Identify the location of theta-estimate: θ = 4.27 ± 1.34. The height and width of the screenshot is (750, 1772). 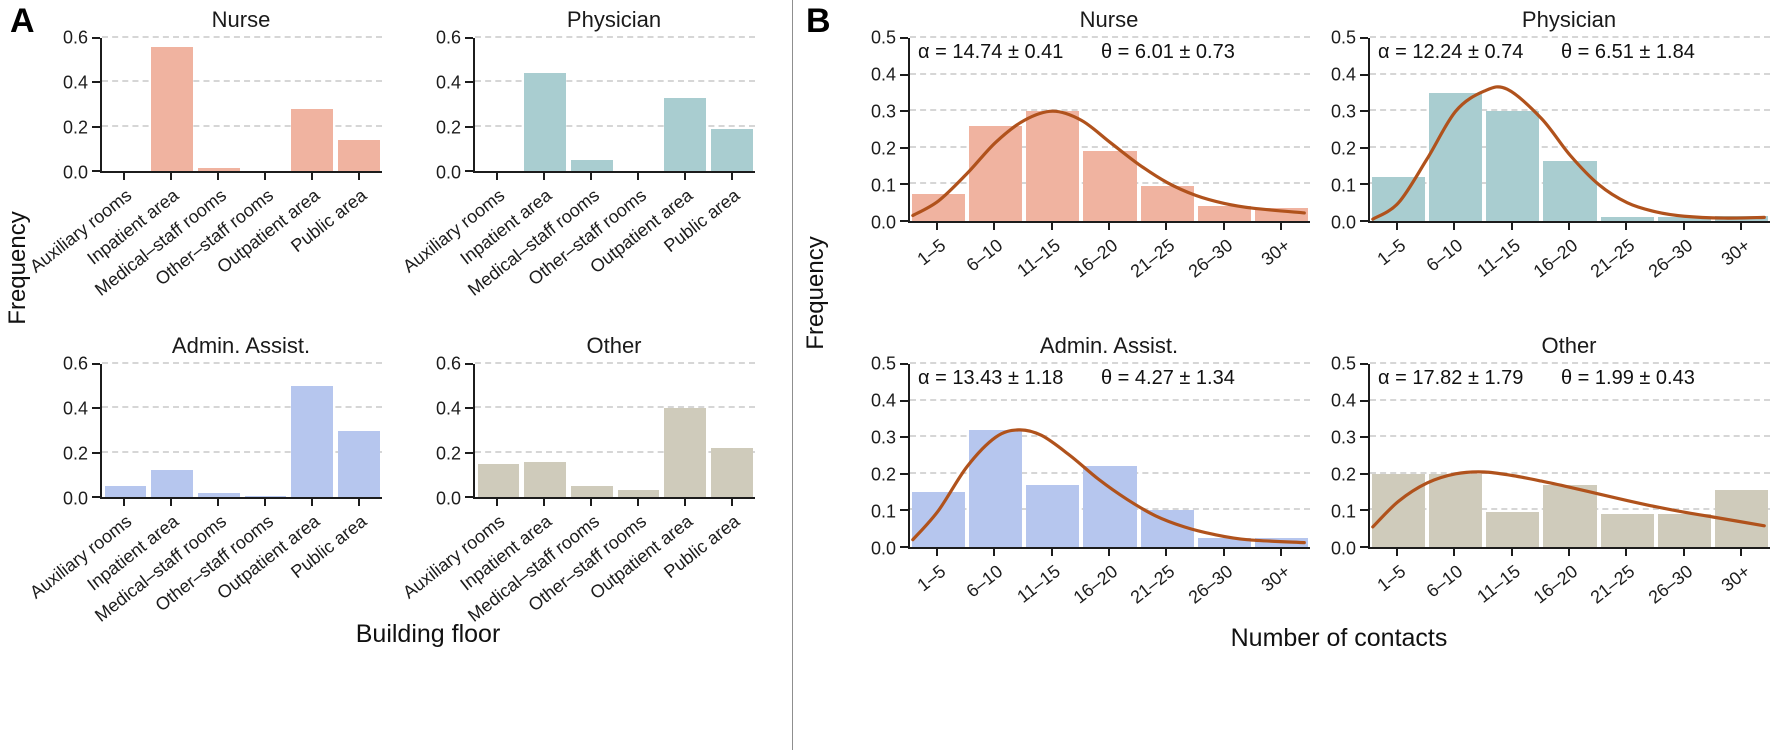
(1167, 378).